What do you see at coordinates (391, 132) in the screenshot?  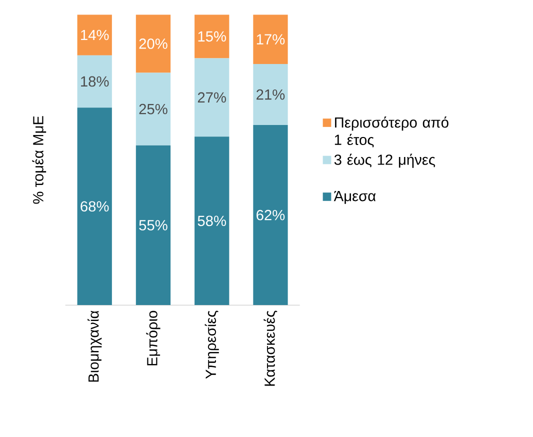 I see `legend-label: Περισσότερο από 1 έτος` at bounding box center [391, 132].